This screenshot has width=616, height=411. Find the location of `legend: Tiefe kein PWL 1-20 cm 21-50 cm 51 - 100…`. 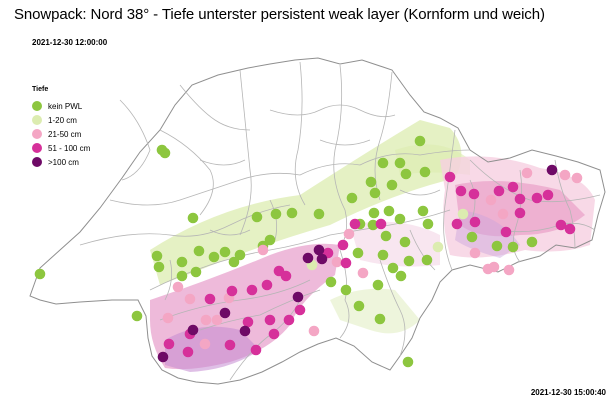

legend: Tiefe kein PWL 1-20 cm 21-50 cm 51 - 100… is located at coordinates (61, 127).